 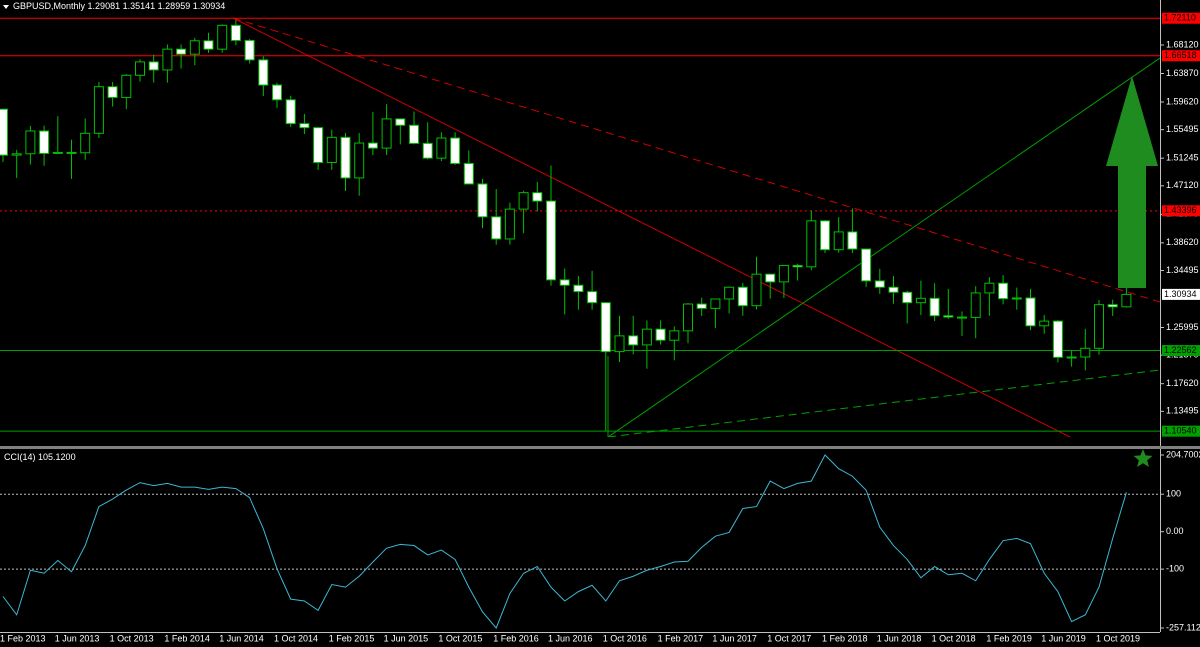 What do you see at coordinates (1182, 270) in the screenshot?
I see `y-tick-label: 1.34495` at bounding box center [1182, 270].